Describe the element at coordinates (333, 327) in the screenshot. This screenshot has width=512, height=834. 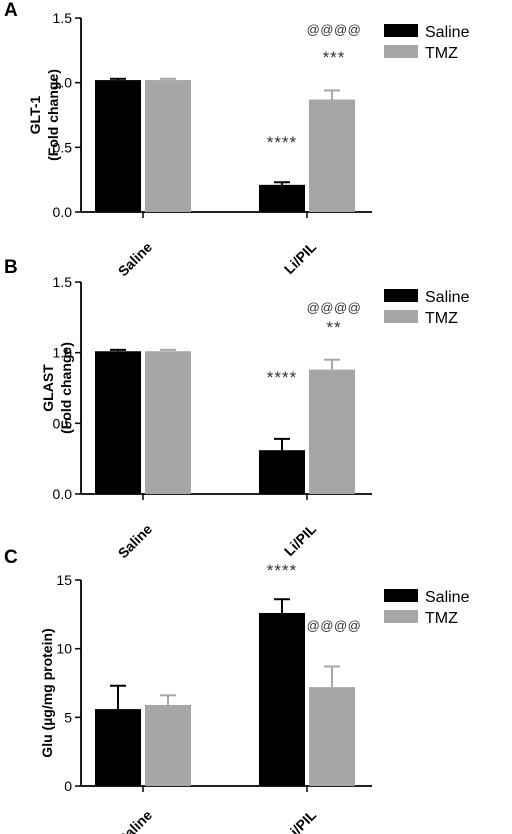
I see `significance-annotation: **` at that location.